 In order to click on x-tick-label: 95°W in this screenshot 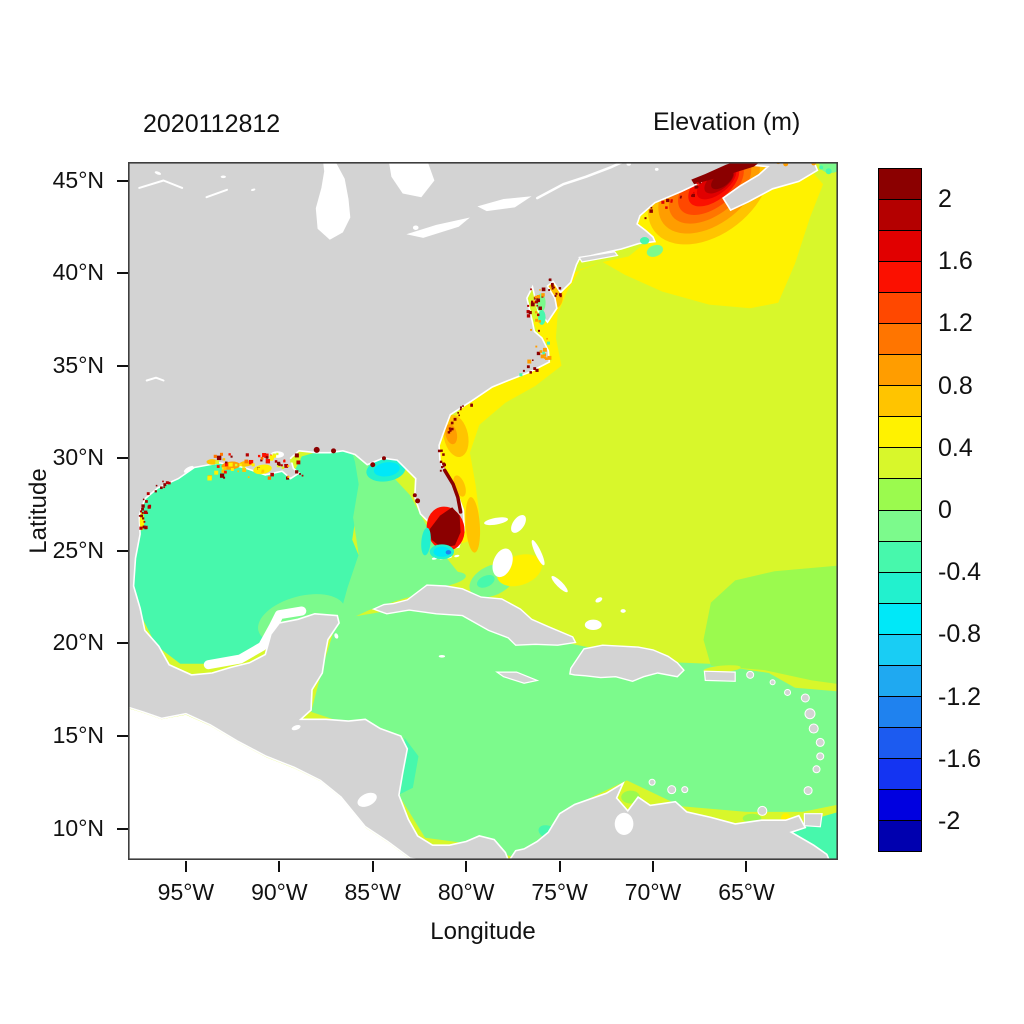, I will do `click(186, 892)`.